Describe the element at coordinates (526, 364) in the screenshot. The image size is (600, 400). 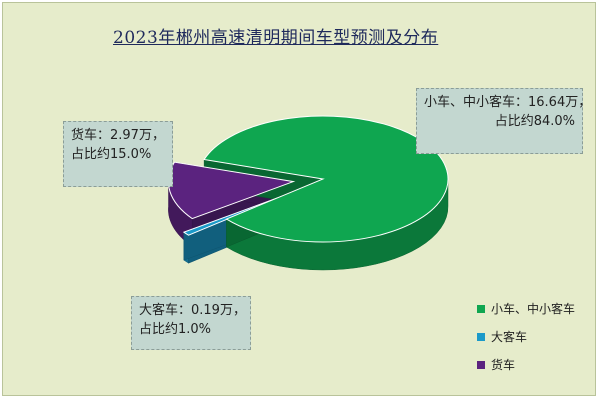
I see `legend-item-truck: 货车` at that location.